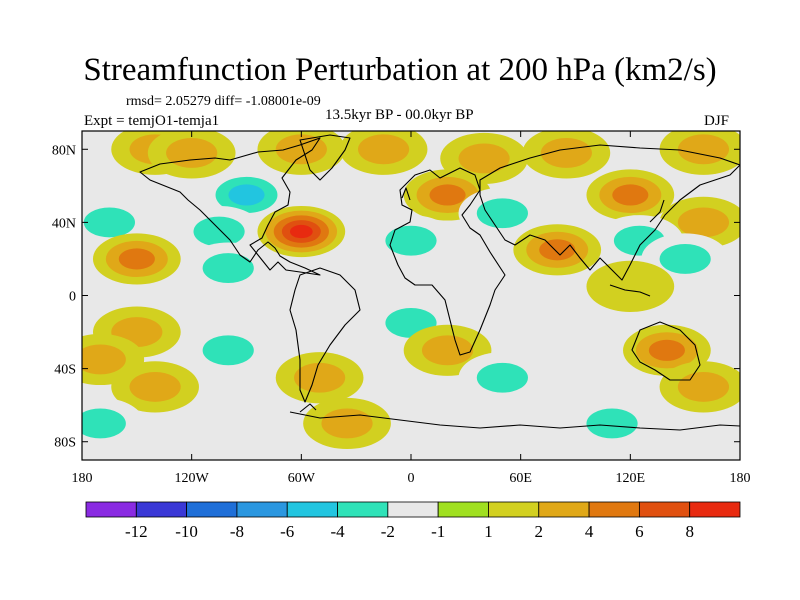 The height and width of the screenshot is (600, 800). I want to click on colorbar-label-9: 4, so click(589, 531).